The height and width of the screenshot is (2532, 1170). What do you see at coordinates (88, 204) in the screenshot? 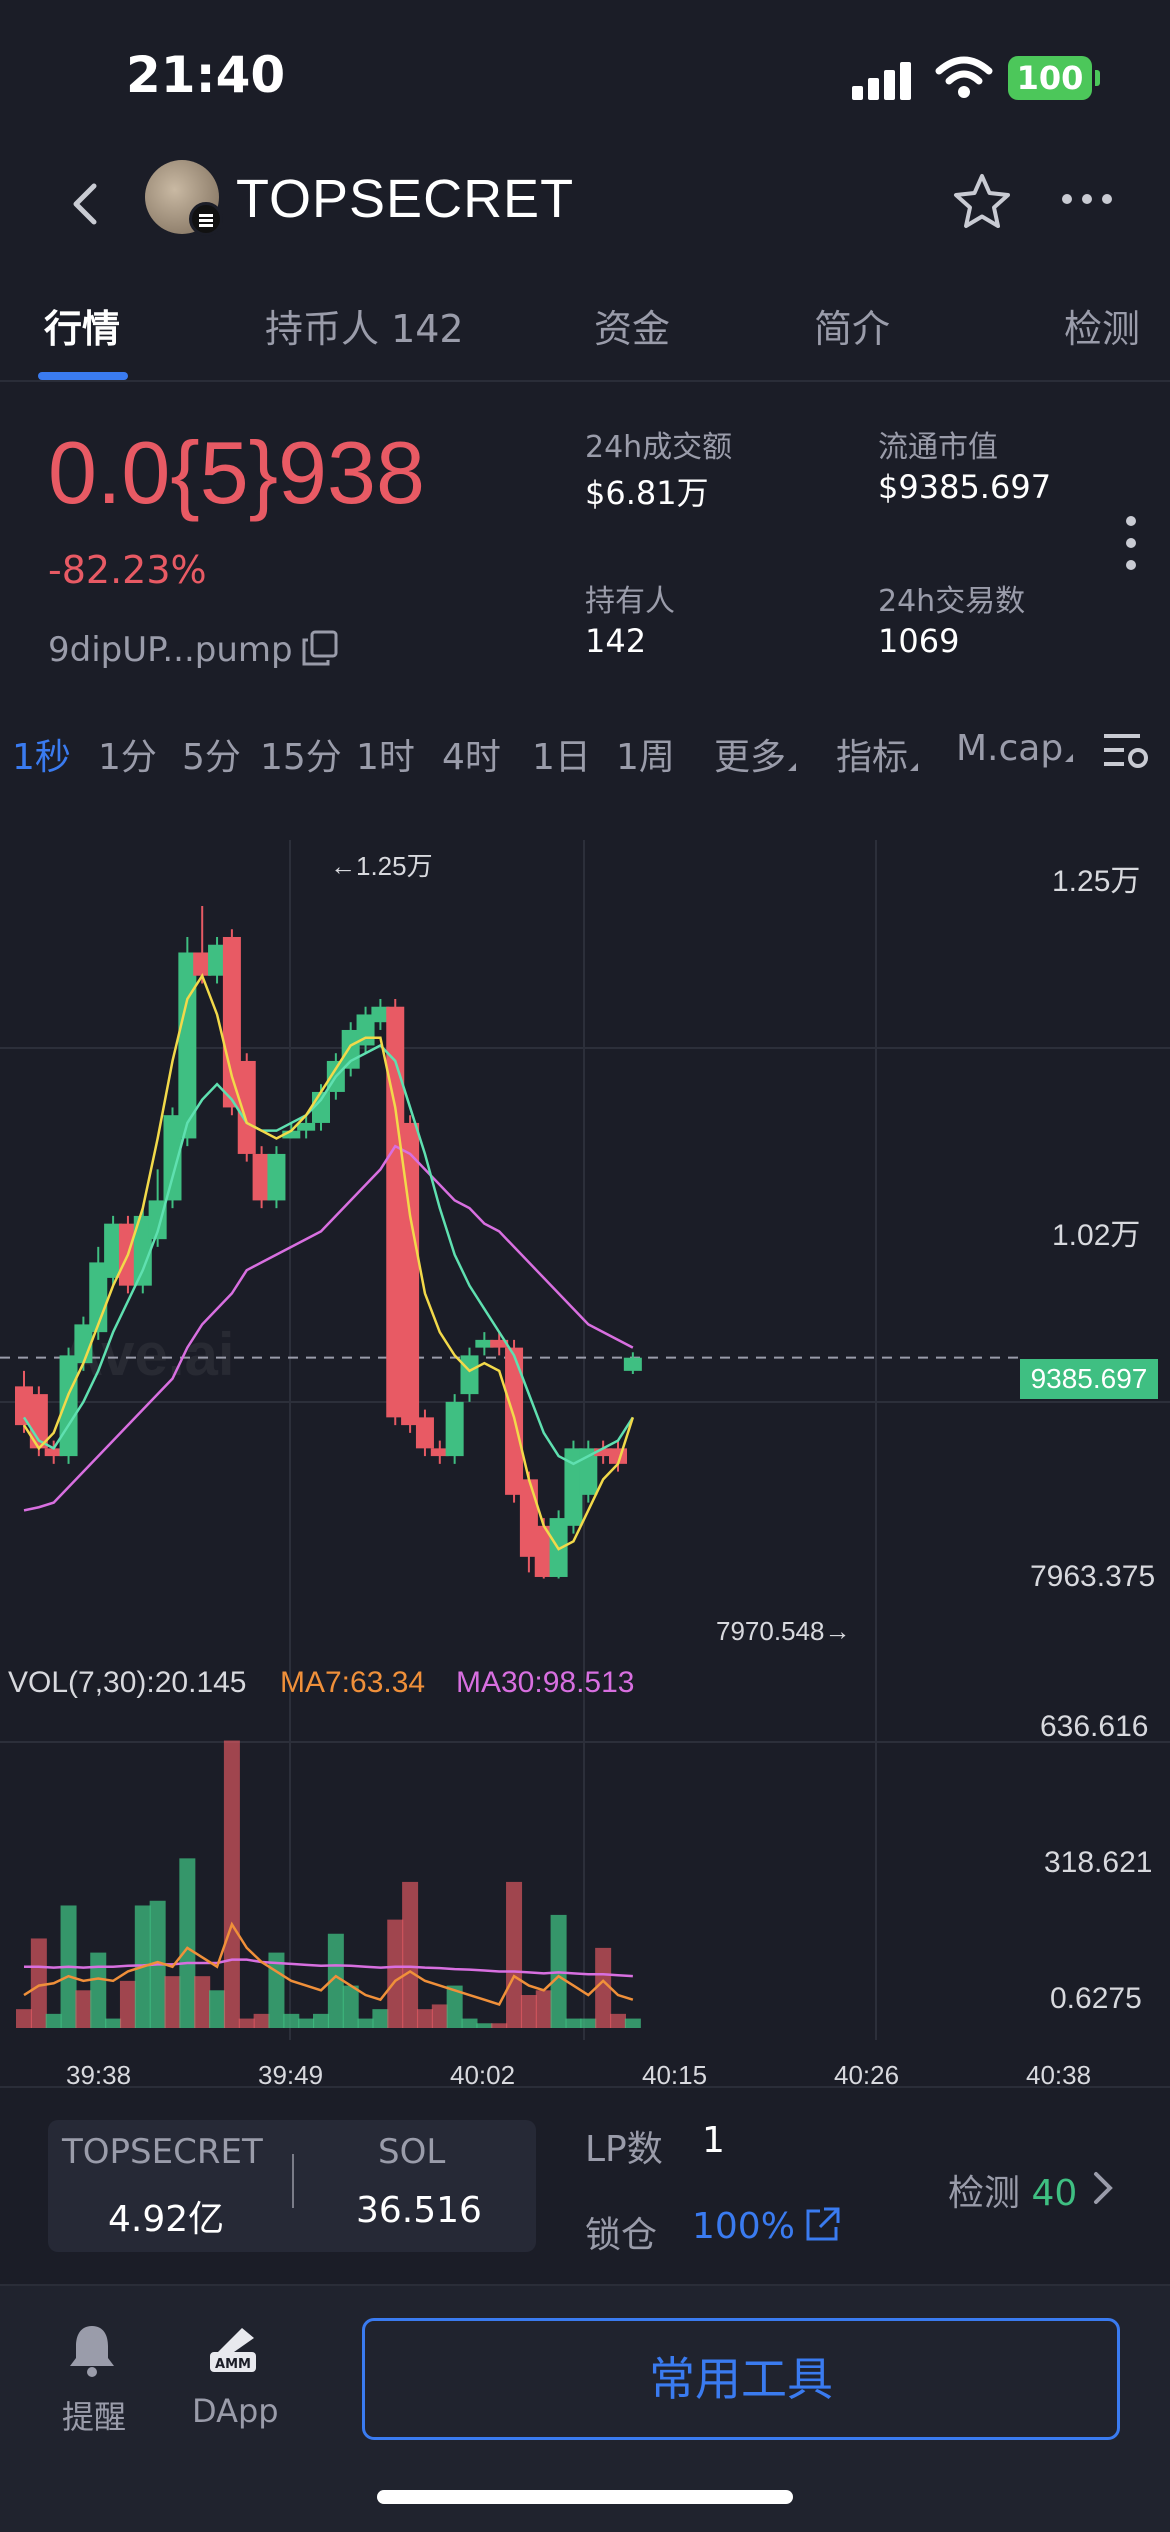
I see `back-icon` at bounding box center [88, 204].